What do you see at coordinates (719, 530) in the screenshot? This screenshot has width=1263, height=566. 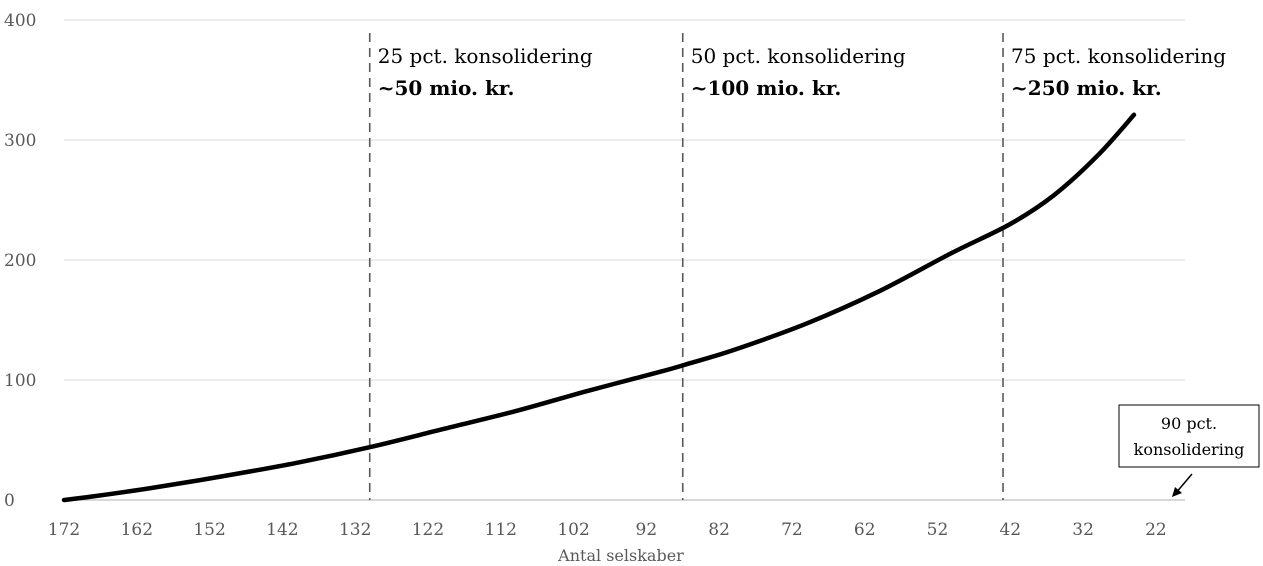 I see `x-tick-label: 82` at bounding box center [719, 530].